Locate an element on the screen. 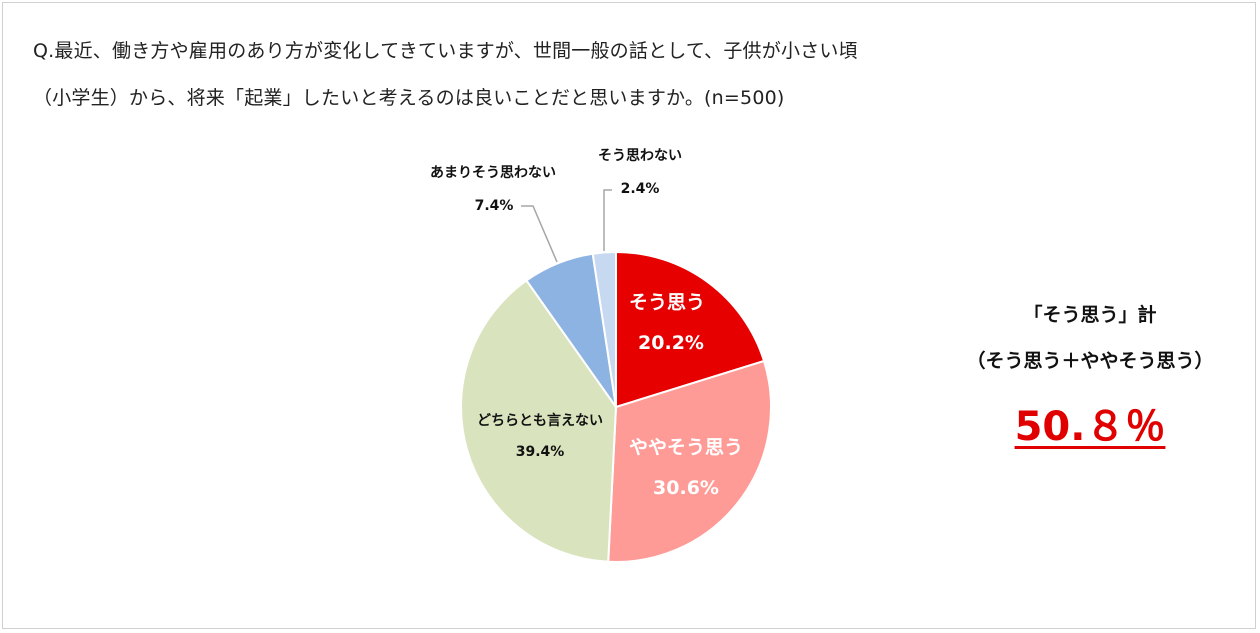 The width and height of the screenshot is (1260, 633). slice-label-amari: あまりそう思わない is located at coordinates (493, 173).